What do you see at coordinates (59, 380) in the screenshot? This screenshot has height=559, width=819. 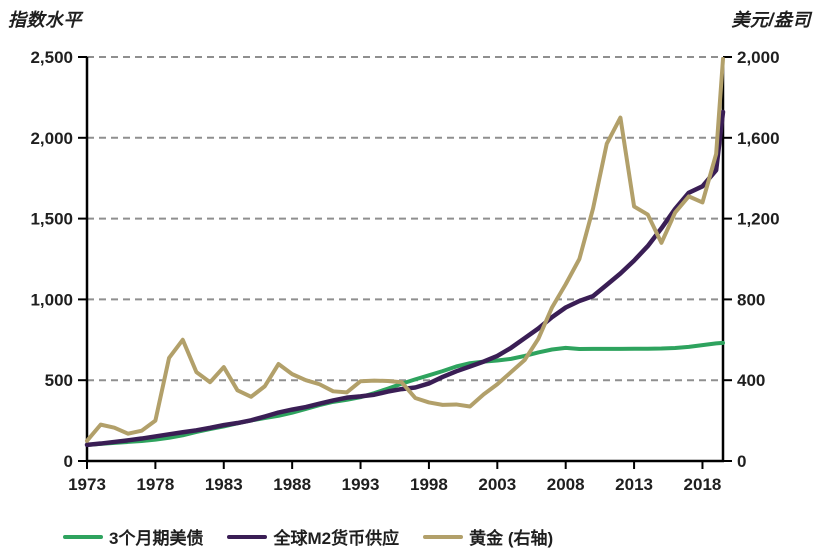 I see `left-axis-tick-label: 500` at bounding box center [59, 380].